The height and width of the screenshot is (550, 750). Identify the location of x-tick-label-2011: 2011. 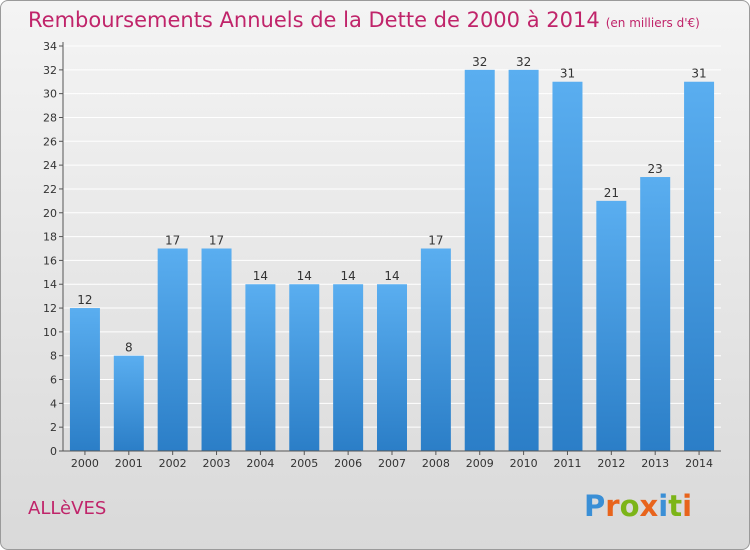
(567, 463).